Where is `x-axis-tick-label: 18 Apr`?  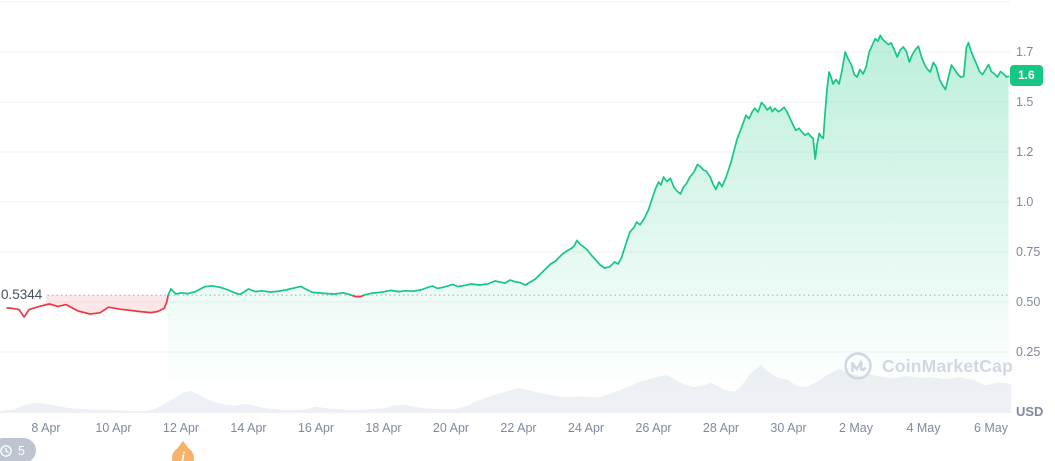 x-axis-tick-label: 18 Apr is located at coordinates (383, 428).